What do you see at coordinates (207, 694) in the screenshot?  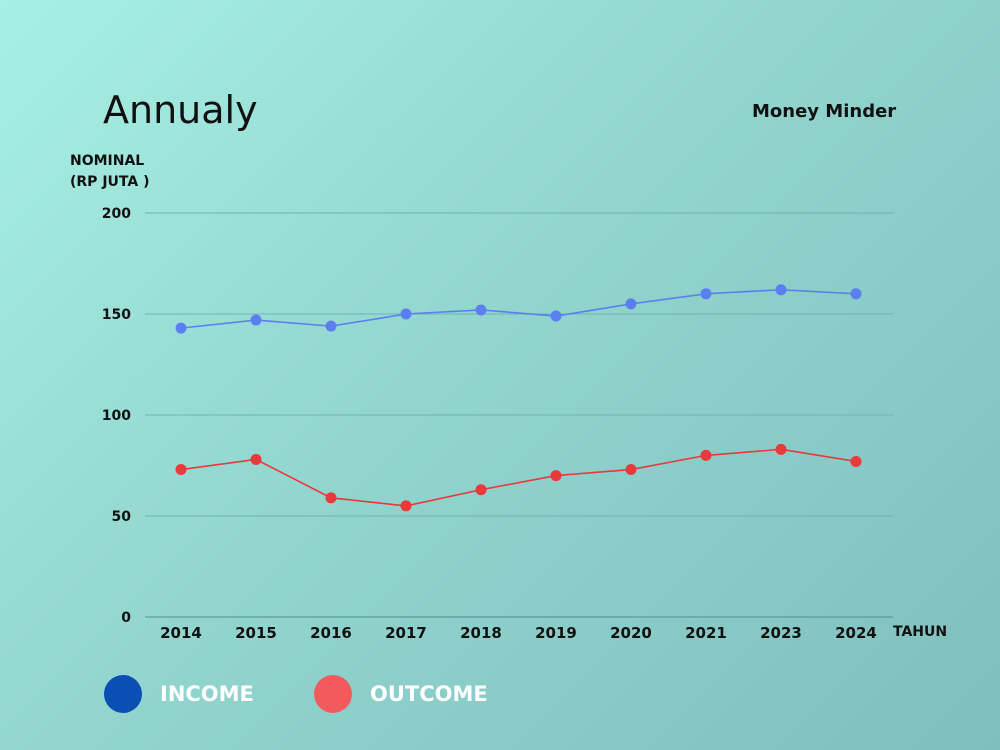 I see `legend-income-label: INCOME` at bounding box center [207, 694].